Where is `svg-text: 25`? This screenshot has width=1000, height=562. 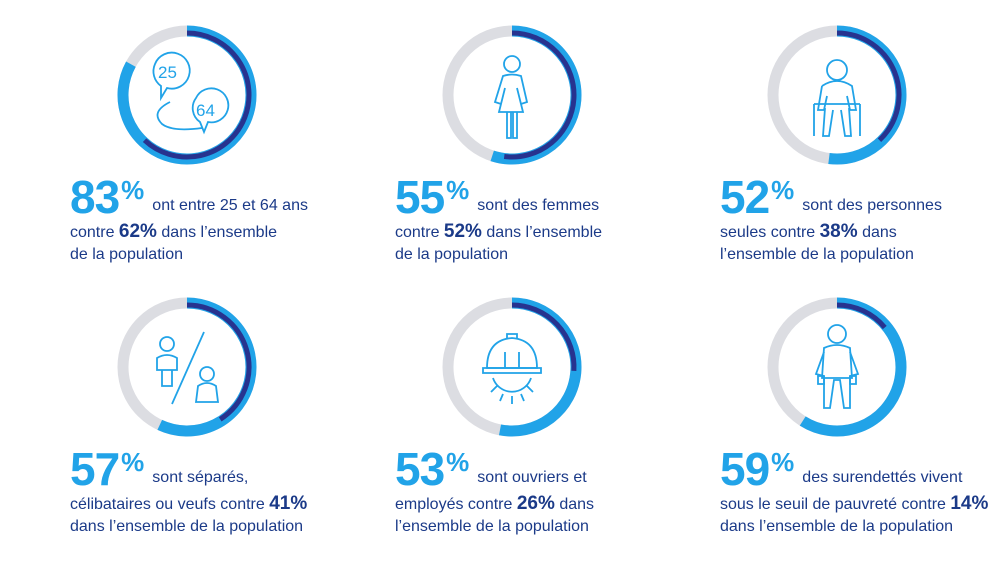 svg-text: 25 is located at coordinates (167, 72).